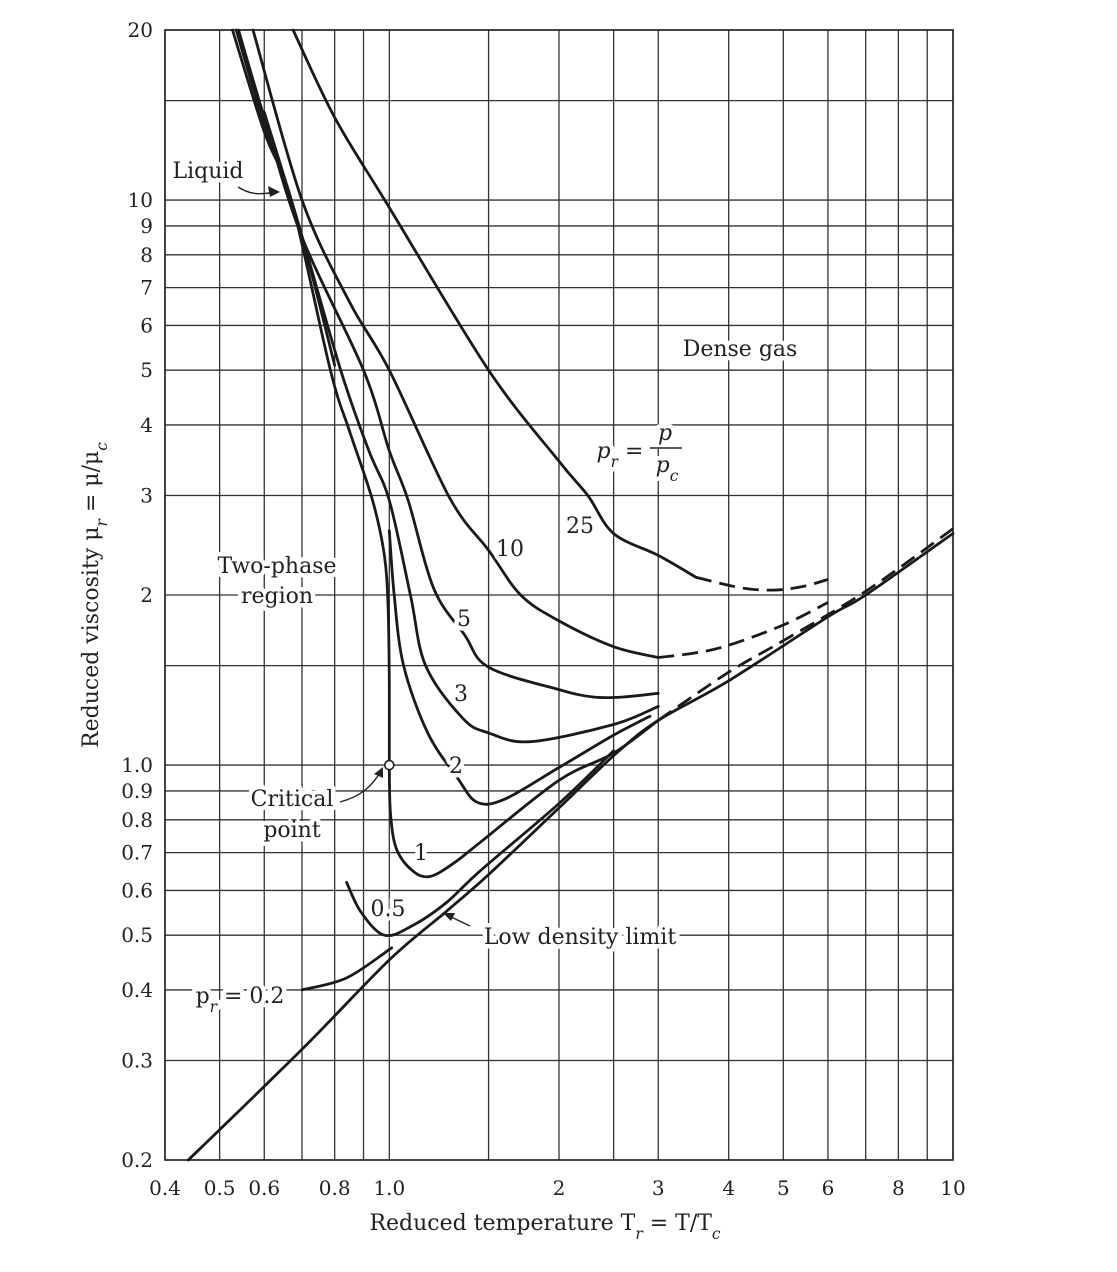 The width and height of the screenshot is (1117, 1272). I want to click on liquid-arrowhead-icon, so click(274, 191).